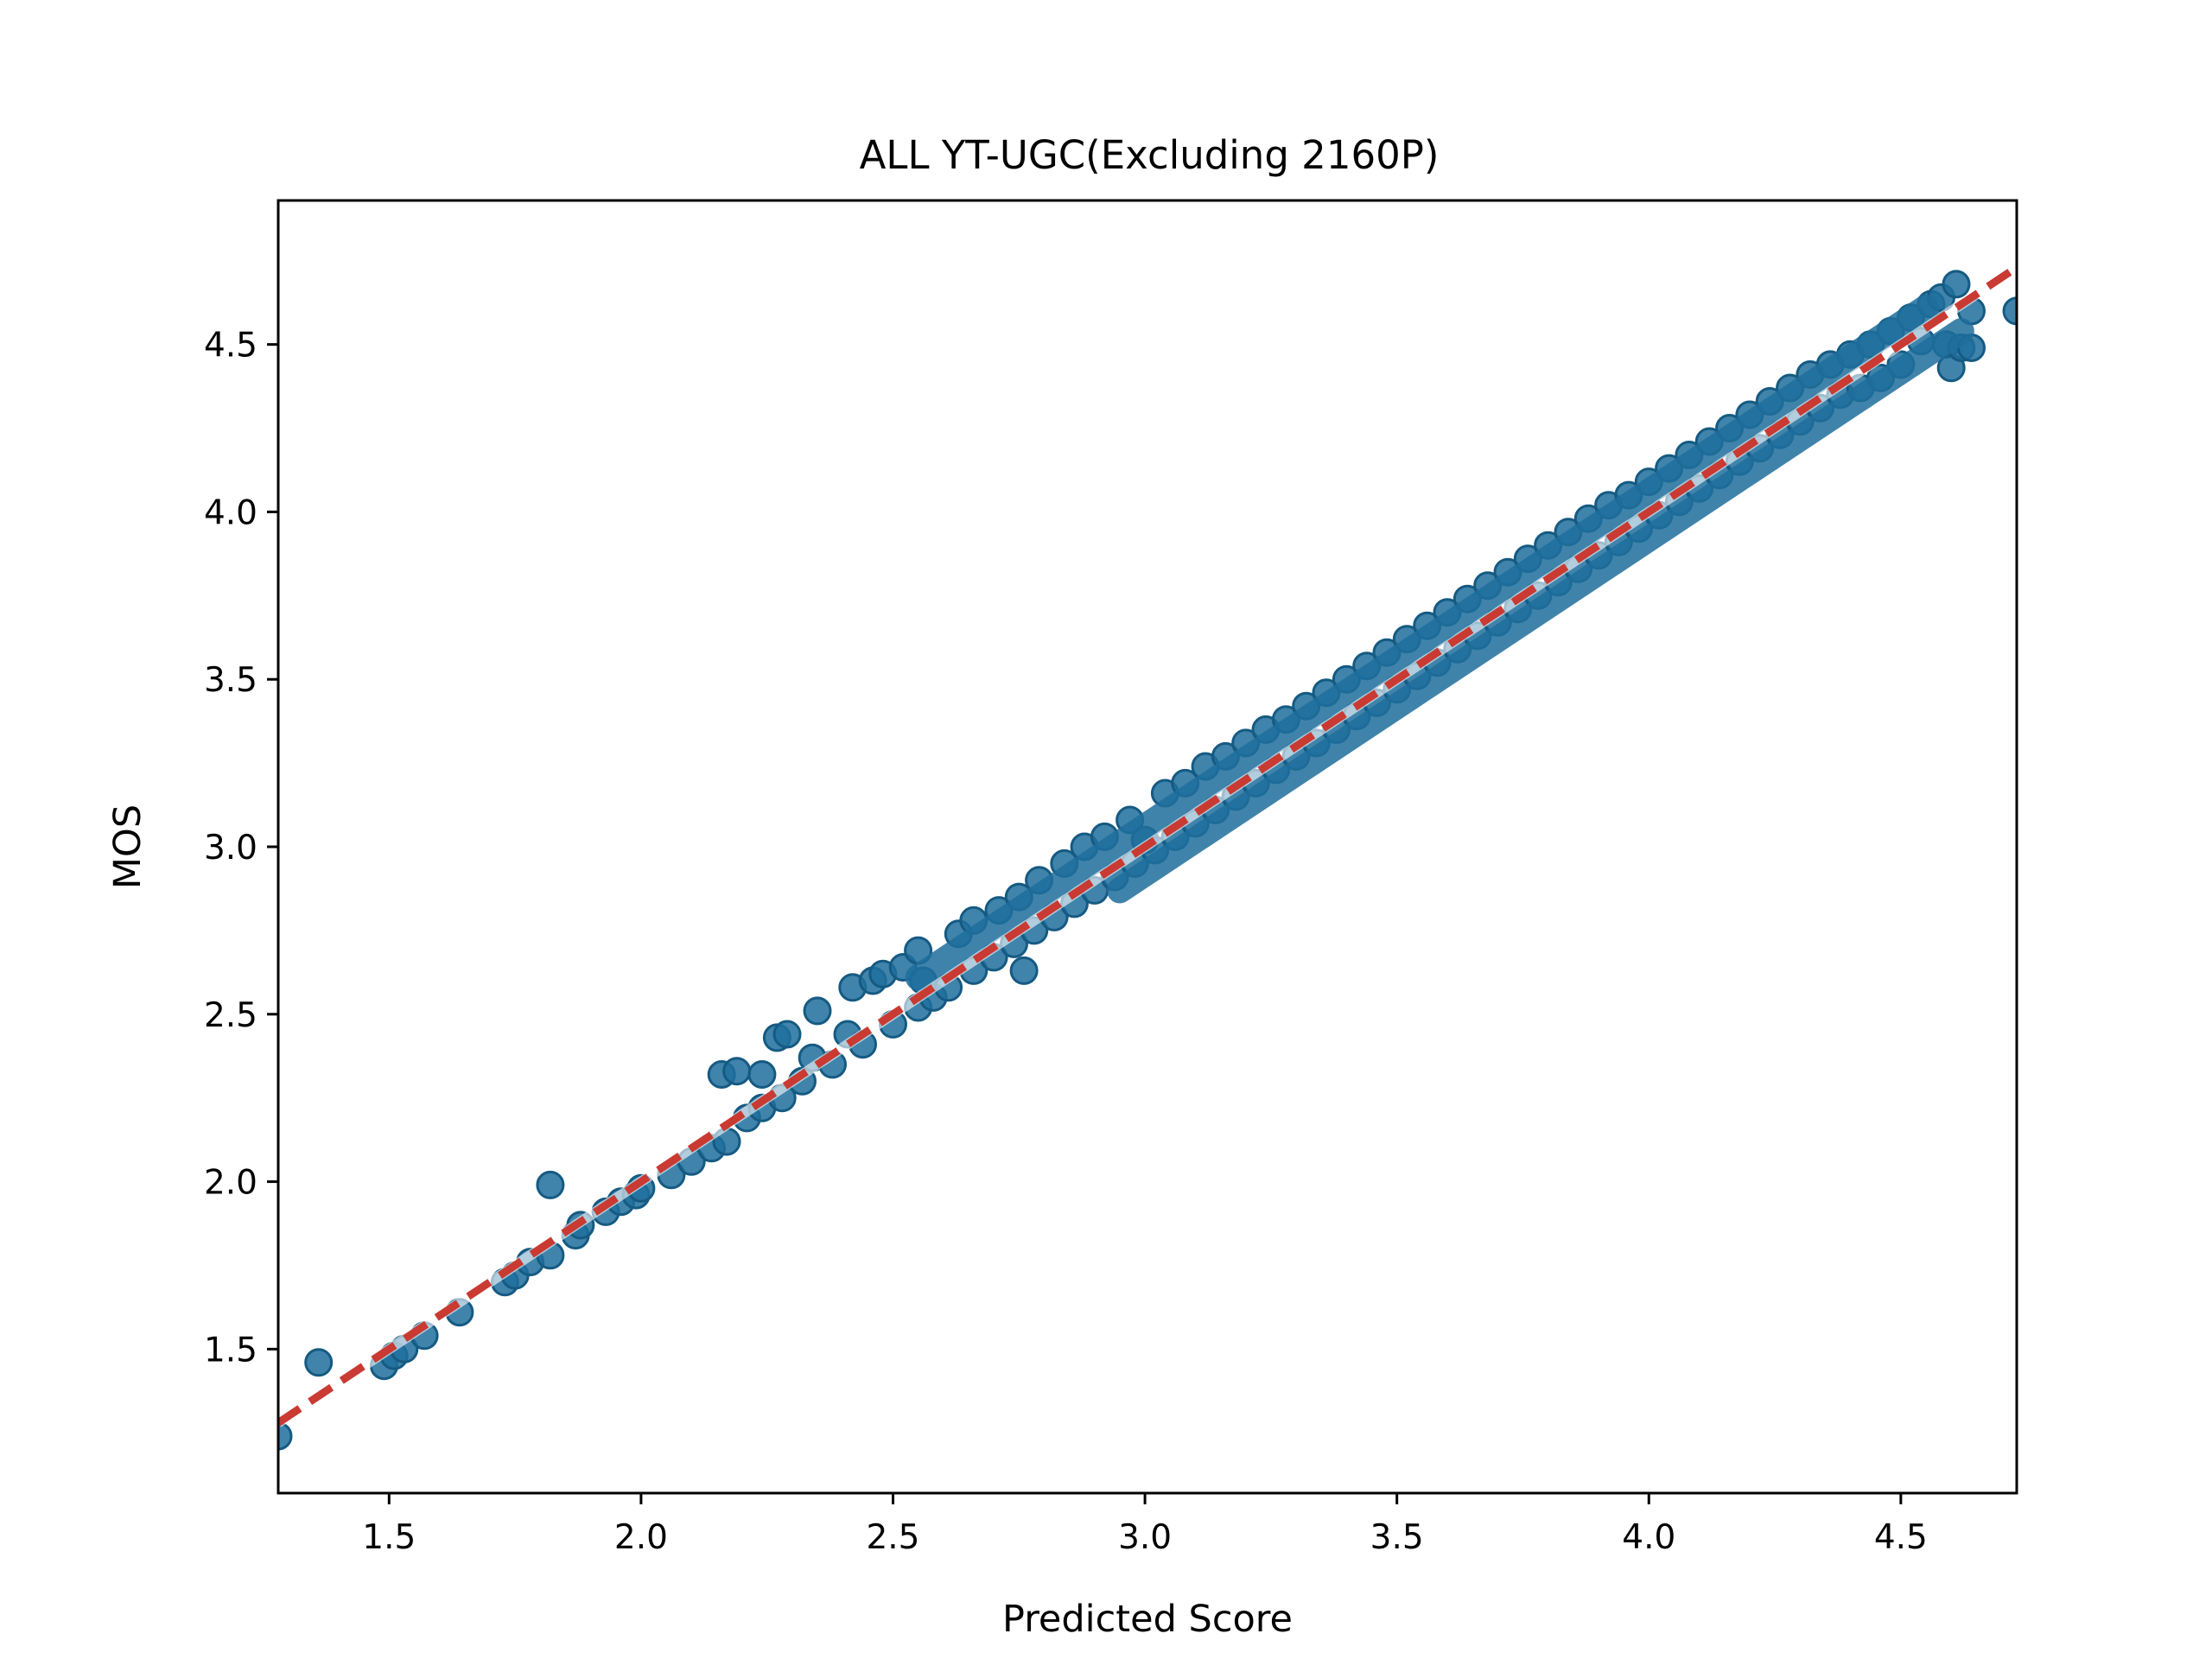 The image size is (2212, 1659). What do you see at coordinates (127, 846) in the screenshot?
I see `y-axis-label: MOS` at bounding box center [127, 846].